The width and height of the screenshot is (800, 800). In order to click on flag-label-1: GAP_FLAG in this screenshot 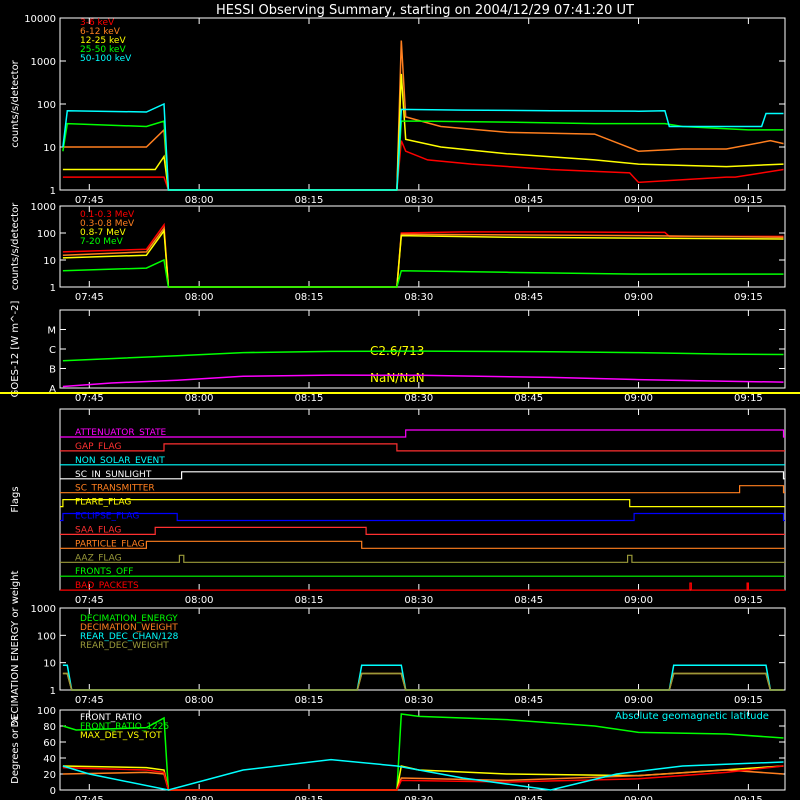, I will do `click(98, 447)`.